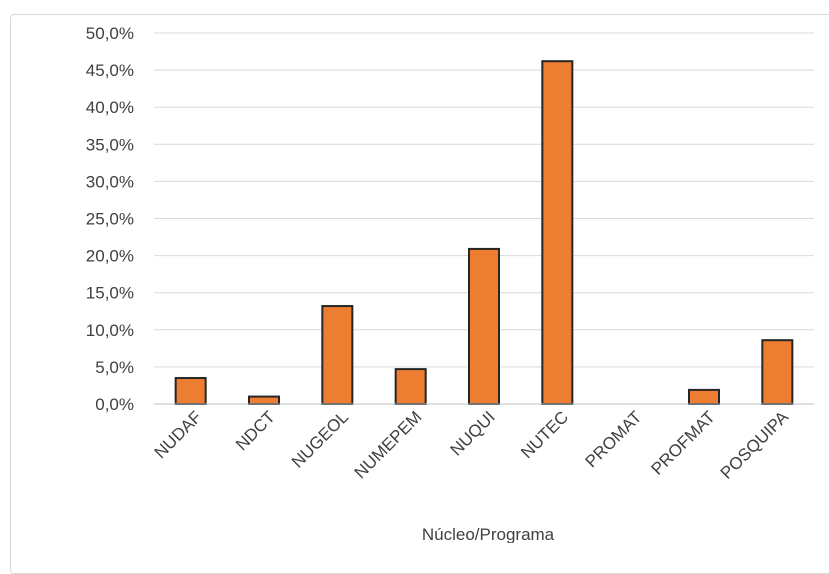 Image resolution: width=829 pixels, height=574 pixels. I want to click on y-tick-label: 50,0%, so click(110, 33).